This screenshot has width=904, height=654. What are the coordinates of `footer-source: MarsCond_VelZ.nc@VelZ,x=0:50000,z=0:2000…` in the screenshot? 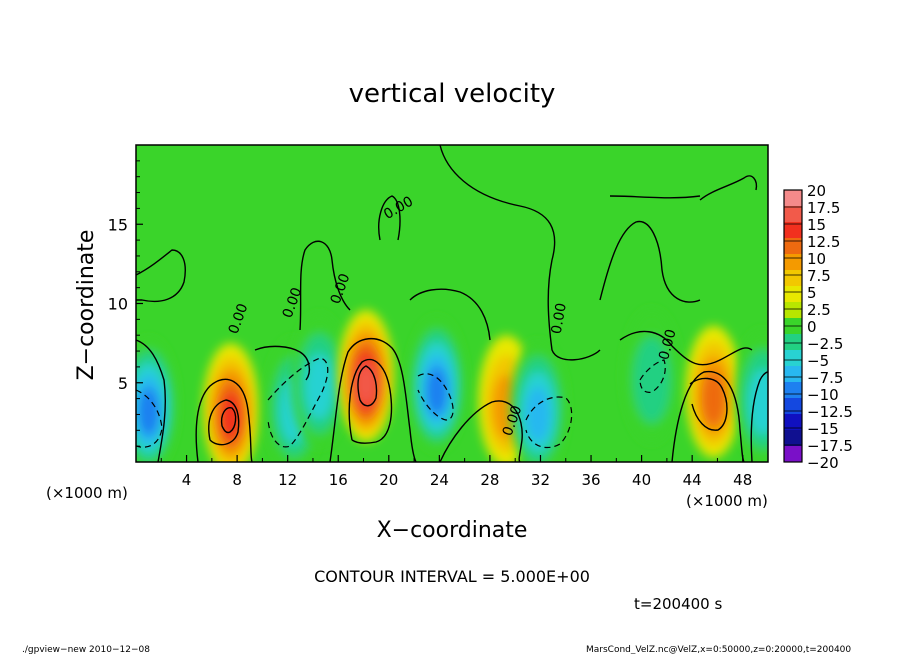 It's located at (718, 649).